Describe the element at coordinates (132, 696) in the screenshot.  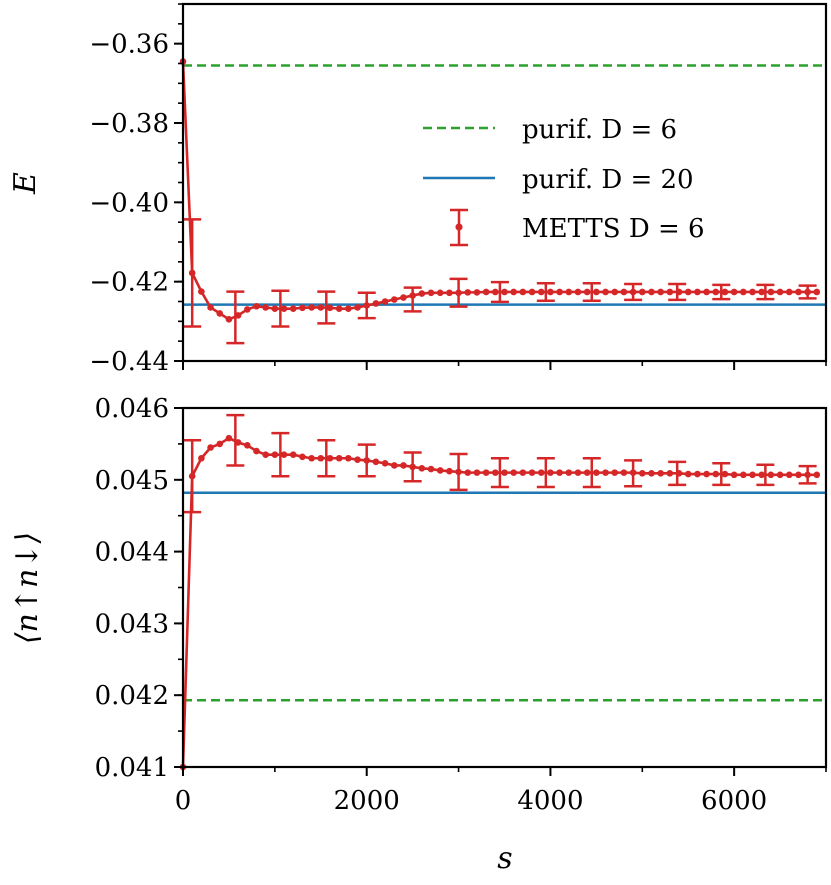
I see `y-tick-label: 0.042` at that location.